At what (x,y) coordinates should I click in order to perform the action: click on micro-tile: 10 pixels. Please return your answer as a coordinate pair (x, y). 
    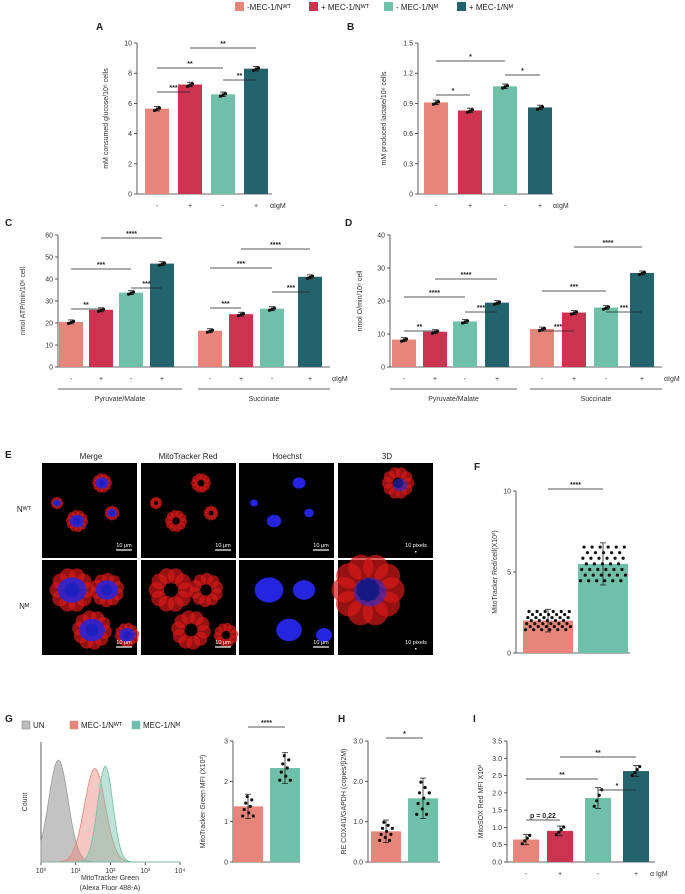
    Looking at the image, I should click on (382, 604).